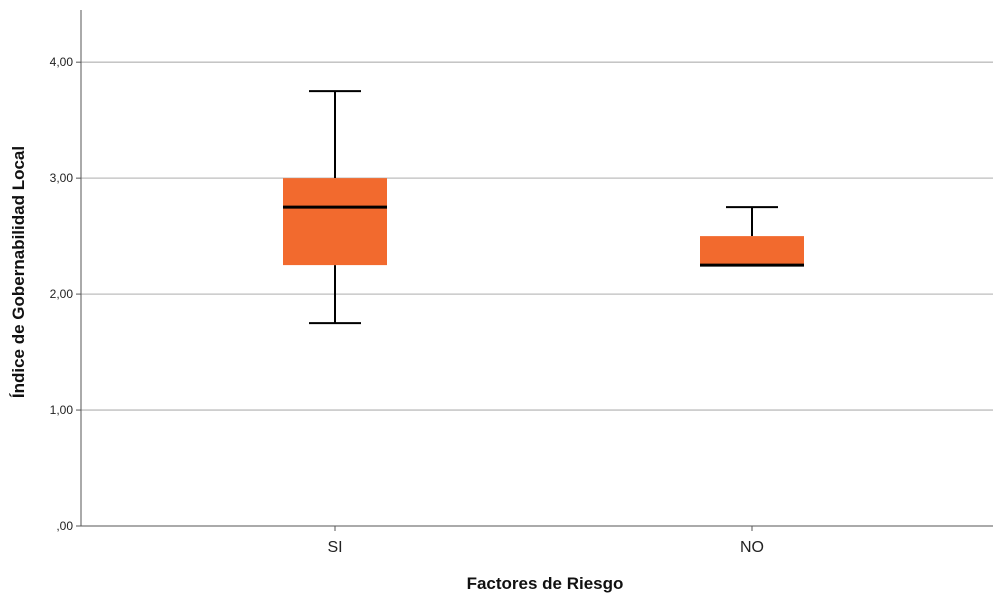  What do you see at coordinates (62, 178) in the screenshot?
I see `y-tick-label: 3,00` at bounding box center [62, 178].